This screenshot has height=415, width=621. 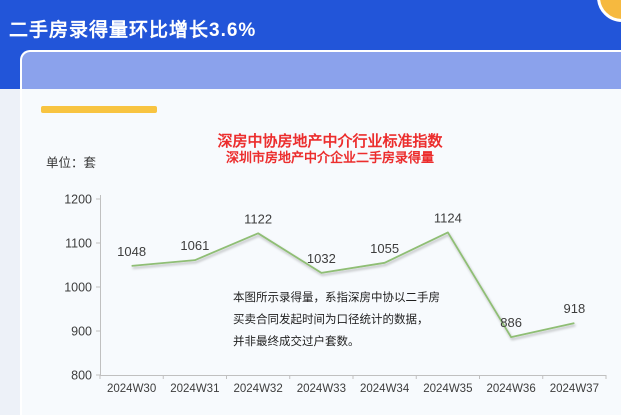 I want to click on svg-text: 1122, so click(x=258, y=218).